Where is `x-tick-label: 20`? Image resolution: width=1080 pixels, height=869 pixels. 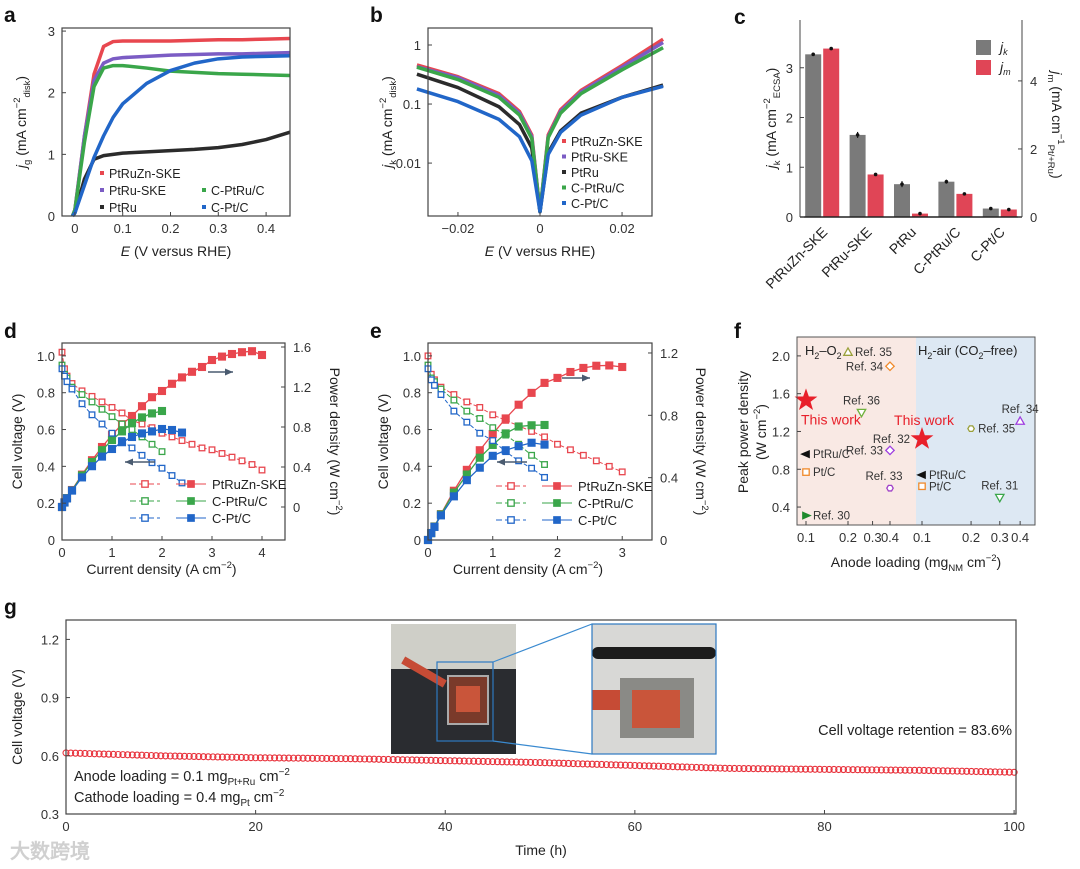 x-tick-label: 20 is located at coordinates (255, 826).